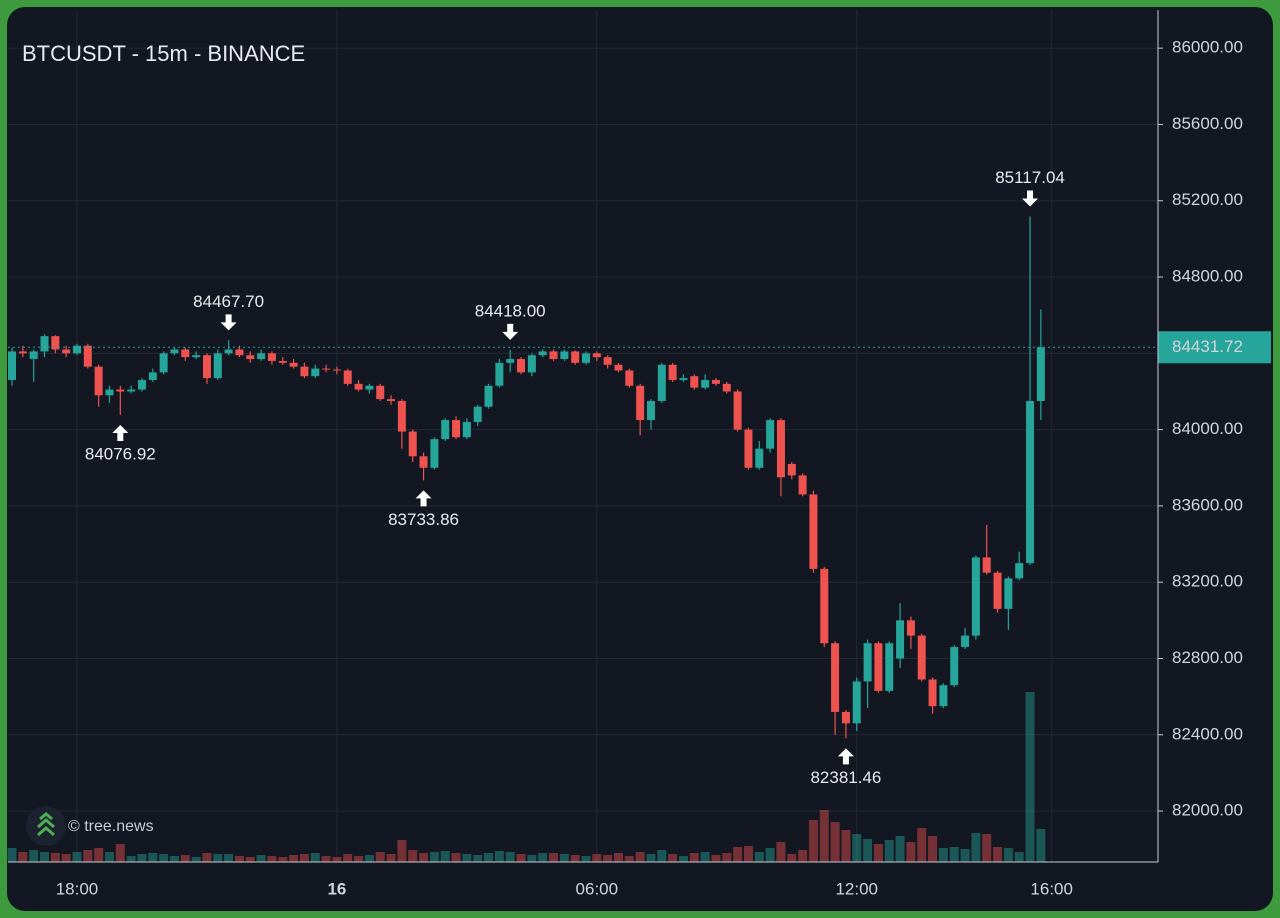 Image resolution: width=1280 pixels, height=918 pixels. Describe the element at coordinates (228, 301) in the screenshot. I see `marker-label: 84467.70` at that location.